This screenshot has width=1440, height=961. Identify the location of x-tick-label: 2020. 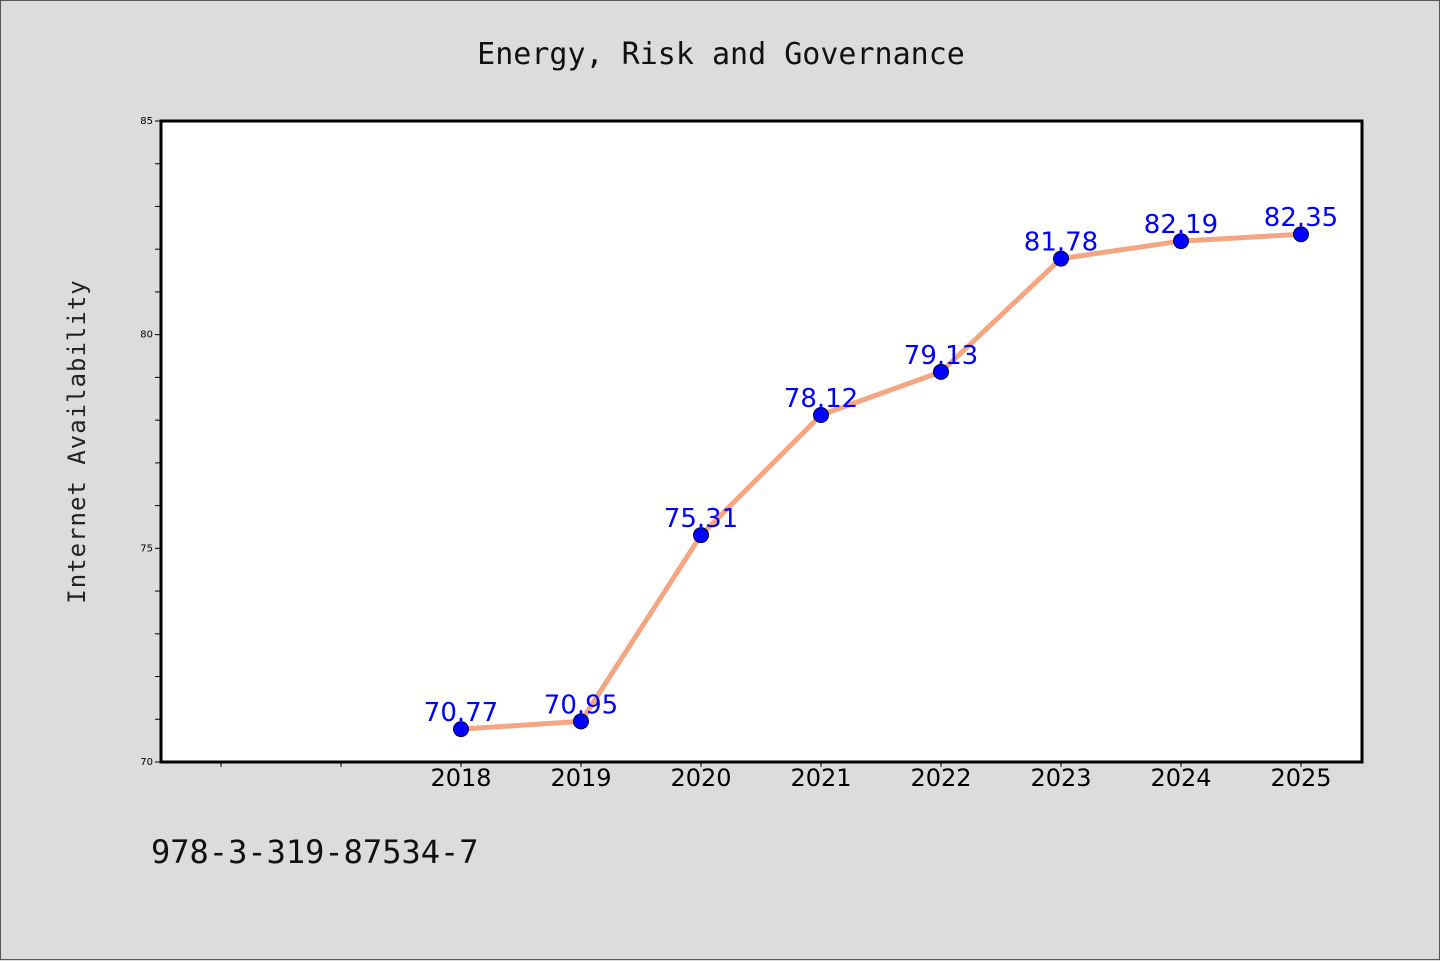
(700, 778).